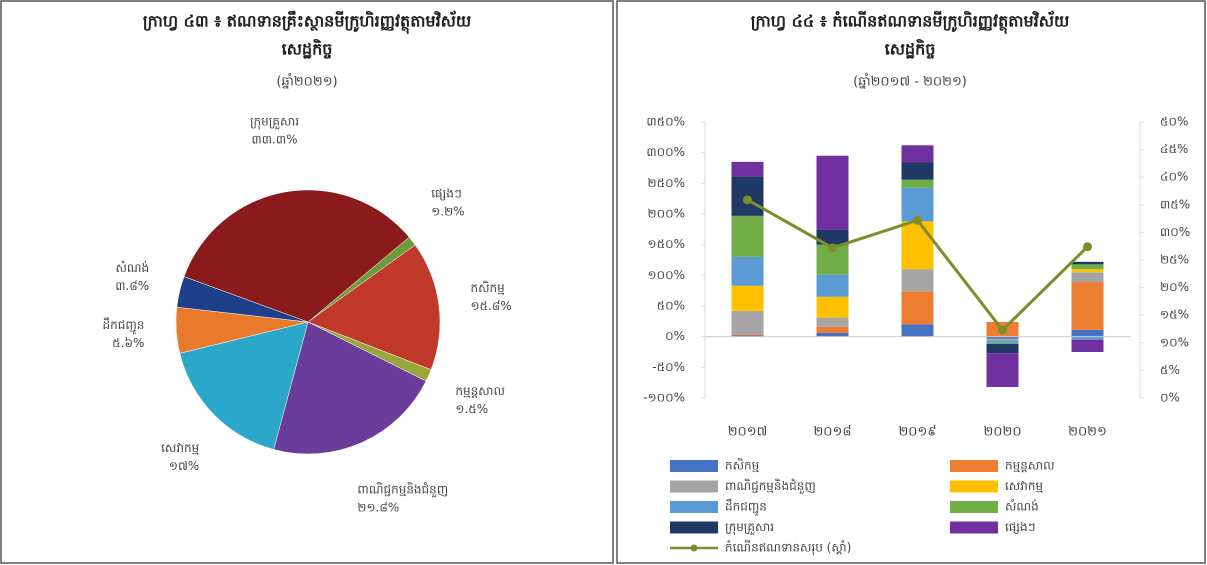 This screenshot has height=565, width=1207. Describe the element at coordinates (1174, 177) in the screenshot. I see `y2-tick-label: ៤០%` at that location.